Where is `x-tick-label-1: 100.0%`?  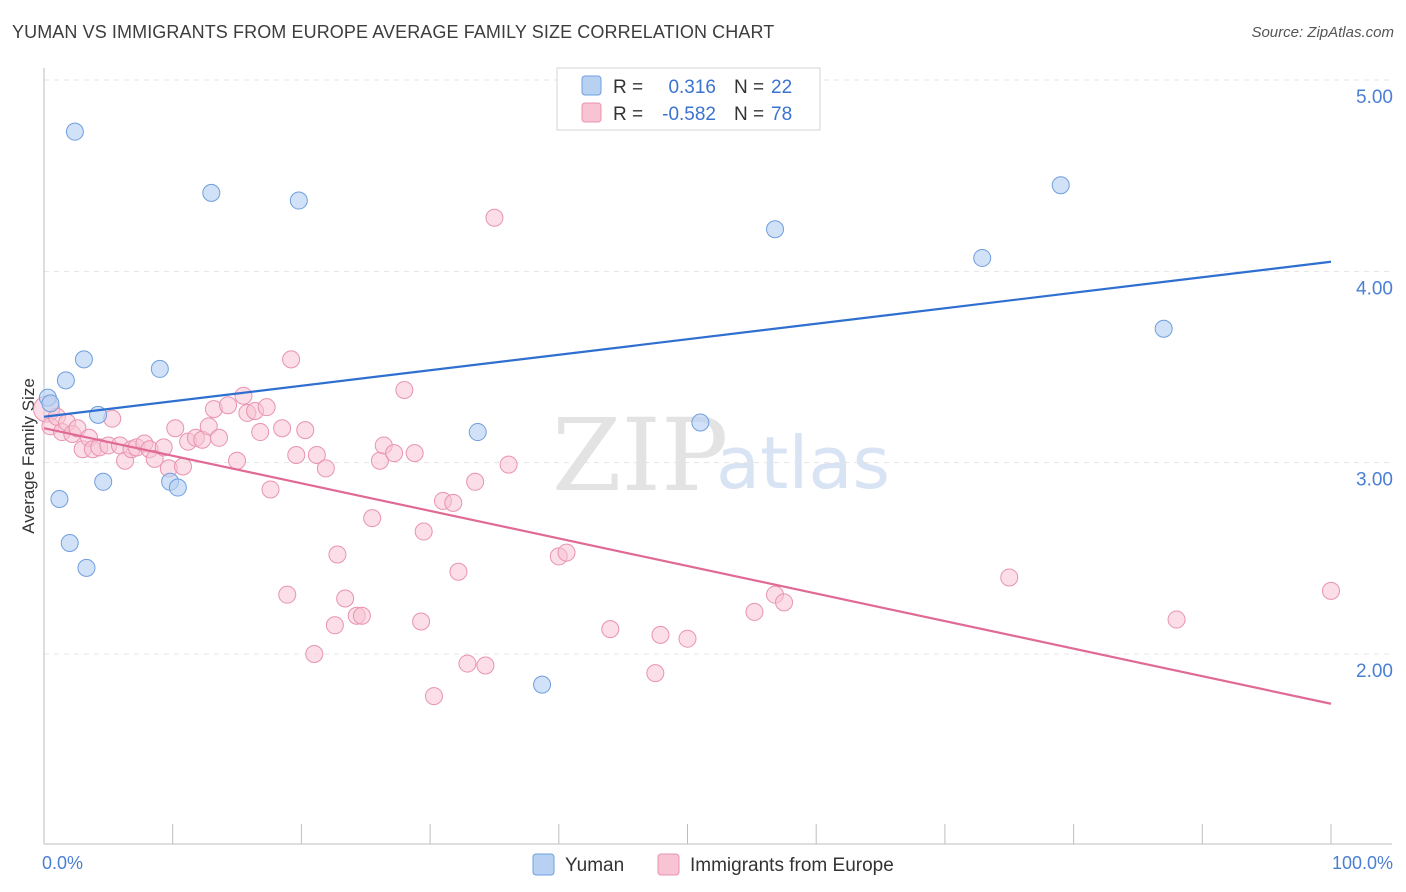
x-tick-label-1: 100.0% is located at coordinates (1362, 863).